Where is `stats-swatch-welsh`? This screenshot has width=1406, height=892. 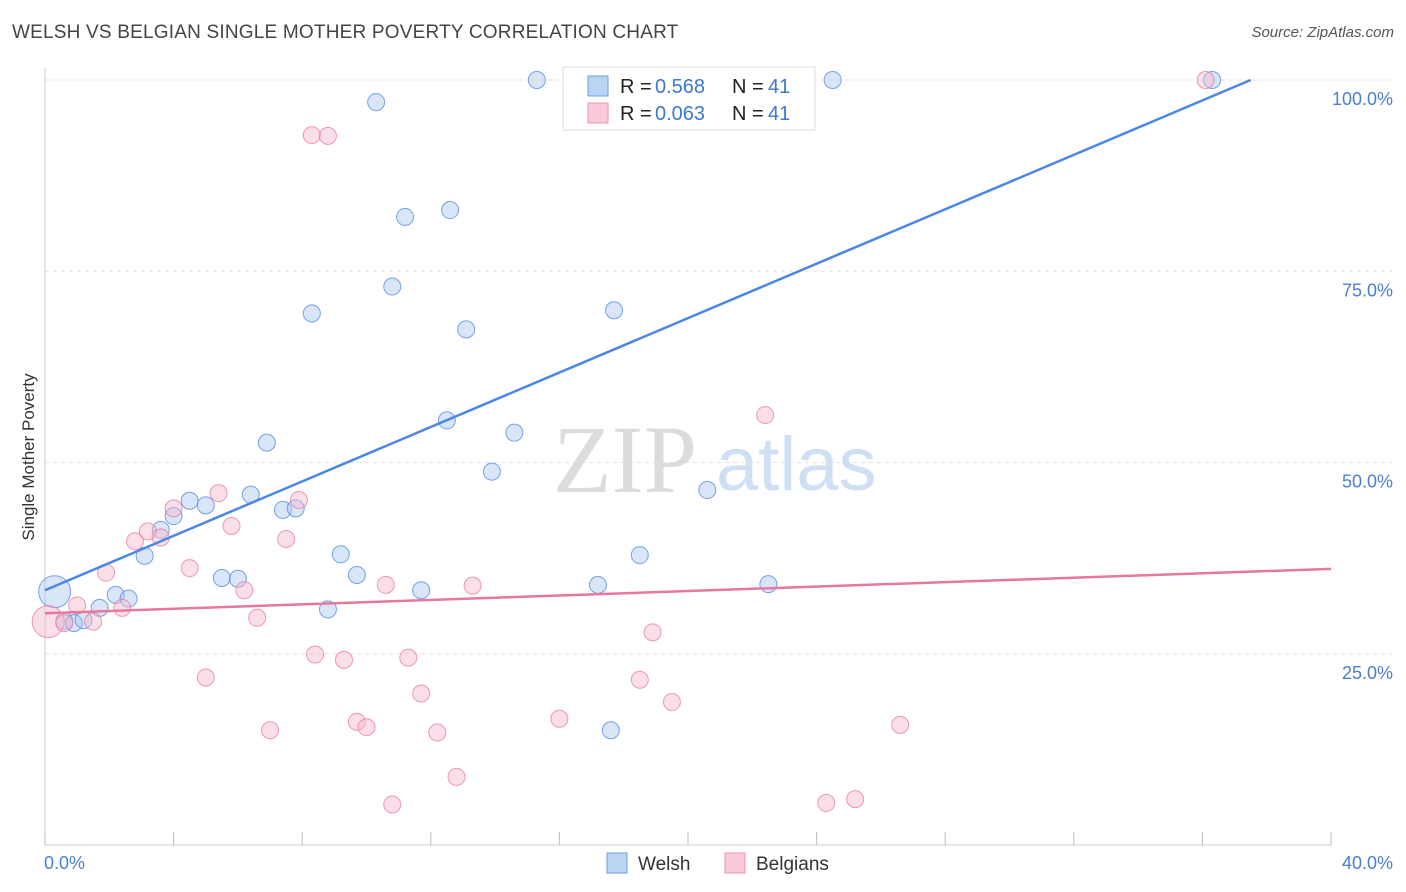
stats-swatch-welsh is located at coordinates (598, 86).